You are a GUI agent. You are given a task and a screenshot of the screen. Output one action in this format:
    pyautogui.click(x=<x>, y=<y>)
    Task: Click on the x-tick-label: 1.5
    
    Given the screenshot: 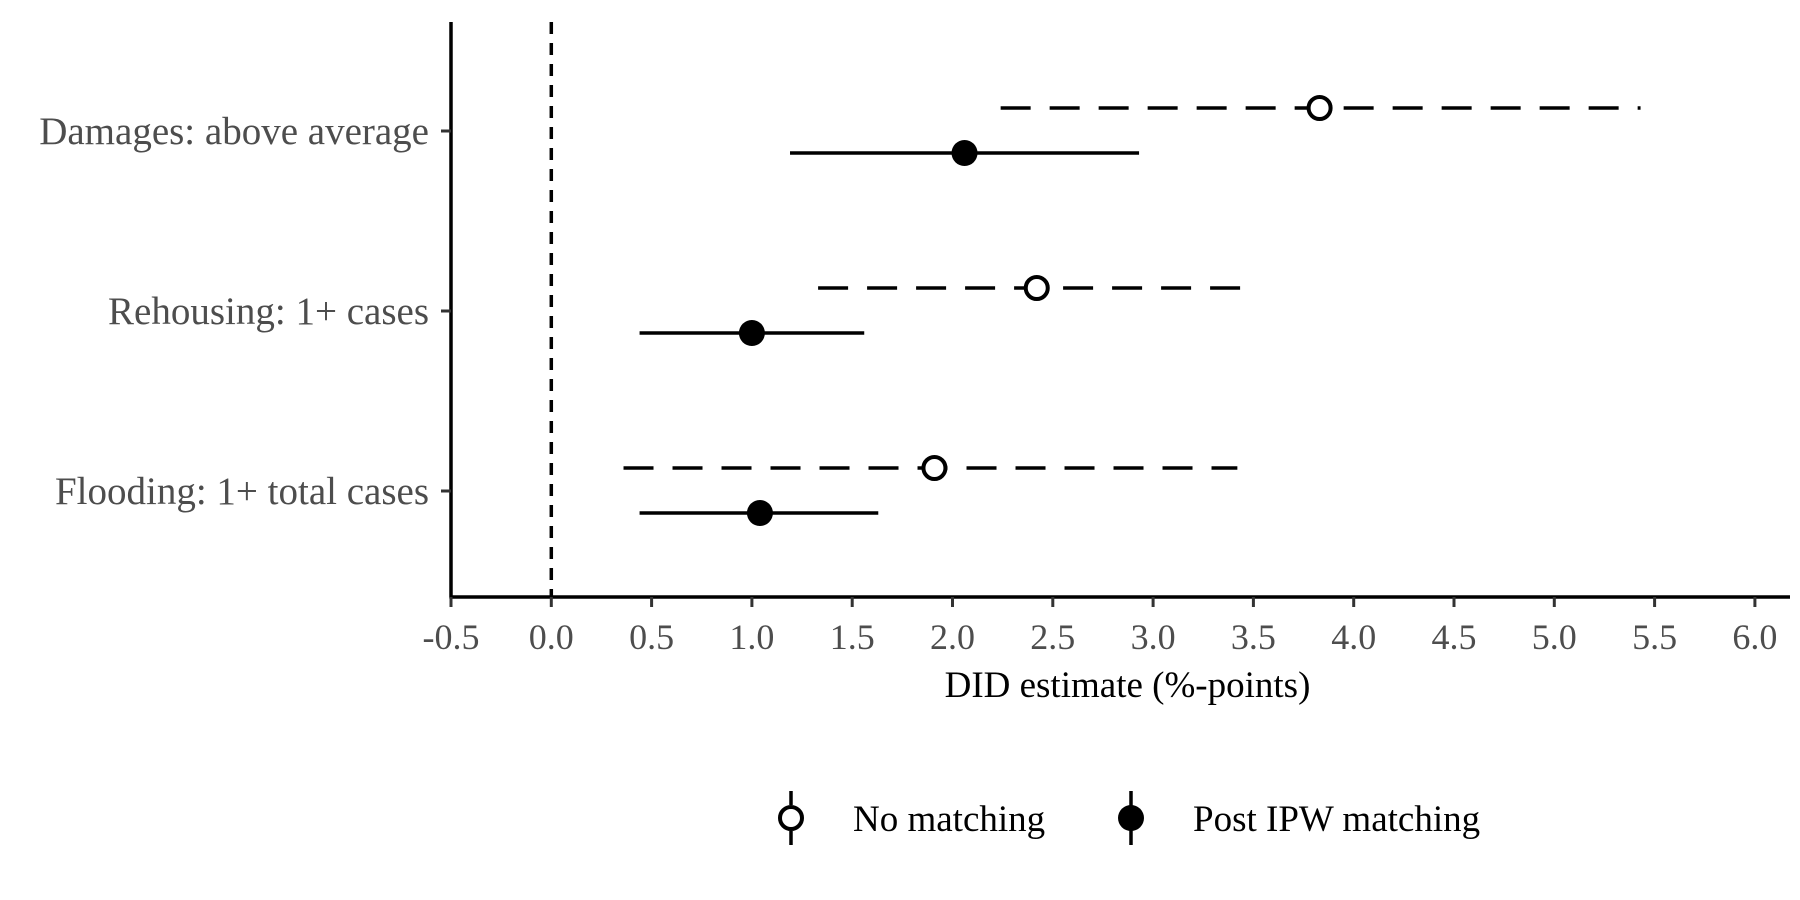 What is the action you would take?
    pyautogui.click(x=852, y=637)
    